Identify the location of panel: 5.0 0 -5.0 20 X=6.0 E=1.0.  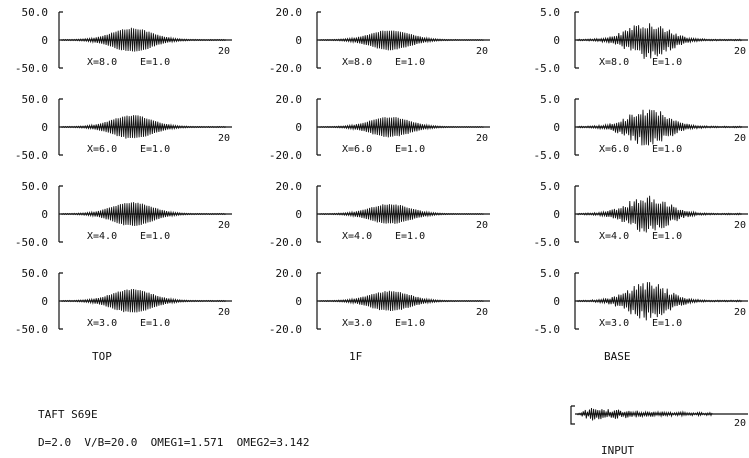
(641, 127).